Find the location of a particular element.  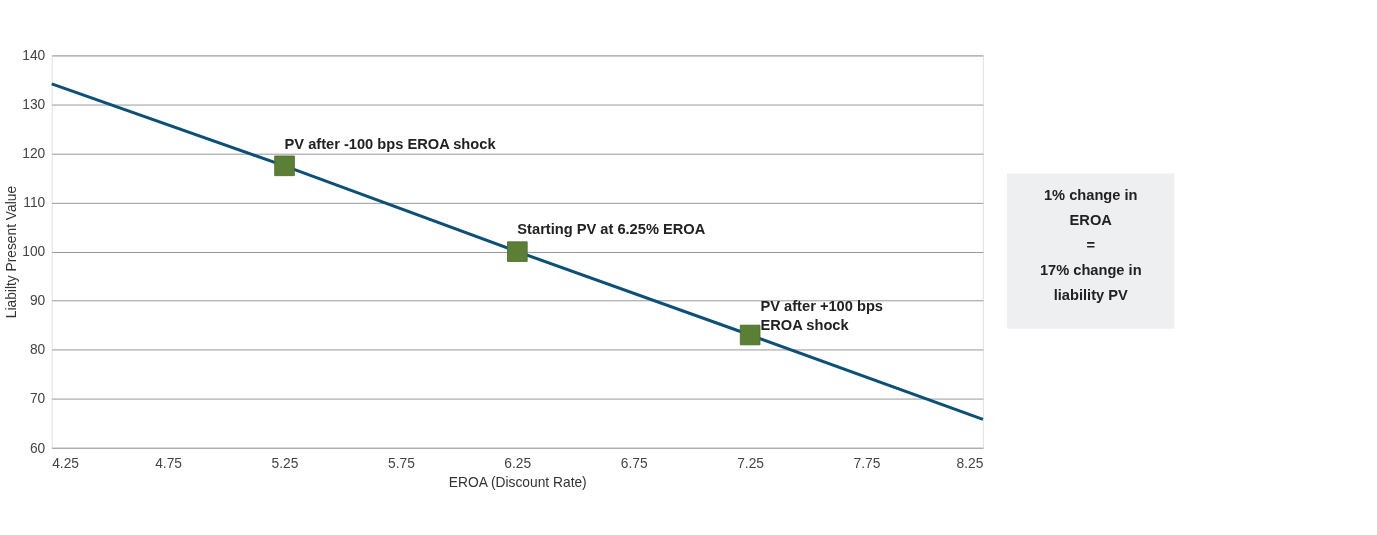

y-tick-label: 90 is located at coordinates (37, 301).